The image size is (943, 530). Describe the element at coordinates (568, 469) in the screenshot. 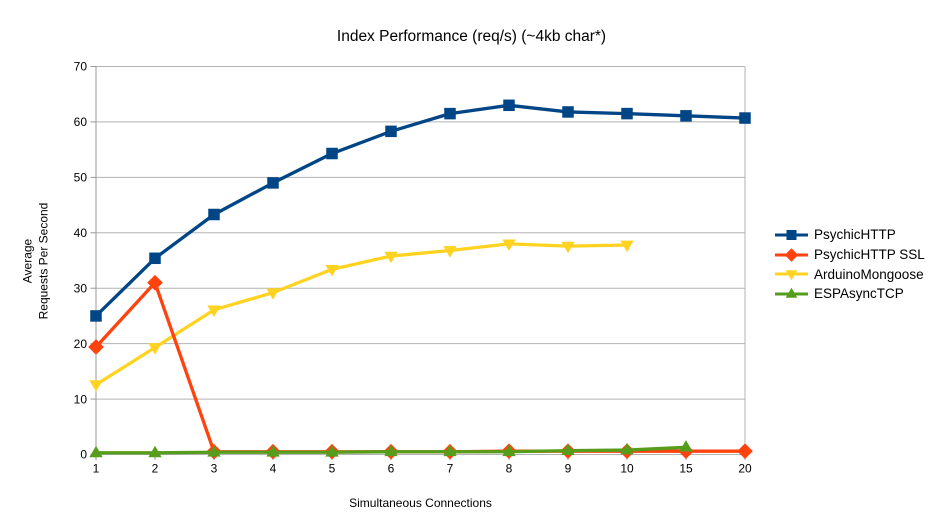

I see `x-tick-label: 9` at that location.